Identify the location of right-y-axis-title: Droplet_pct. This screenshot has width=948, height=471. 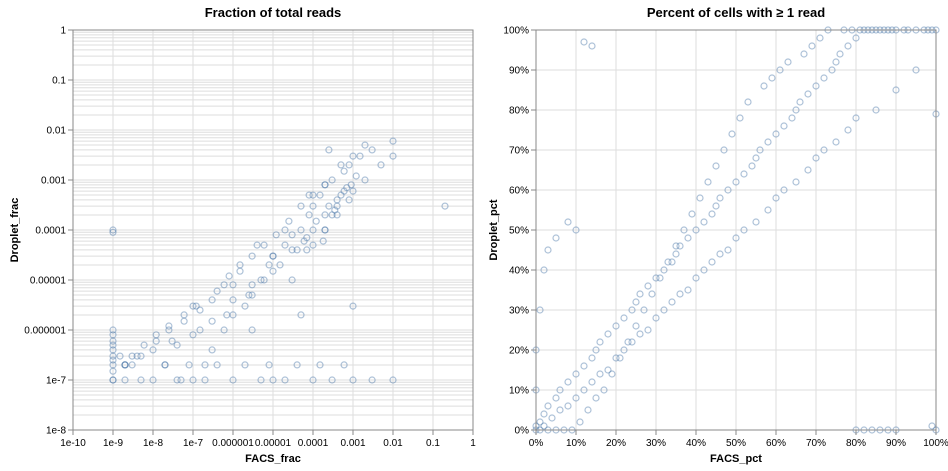
(494, 229).